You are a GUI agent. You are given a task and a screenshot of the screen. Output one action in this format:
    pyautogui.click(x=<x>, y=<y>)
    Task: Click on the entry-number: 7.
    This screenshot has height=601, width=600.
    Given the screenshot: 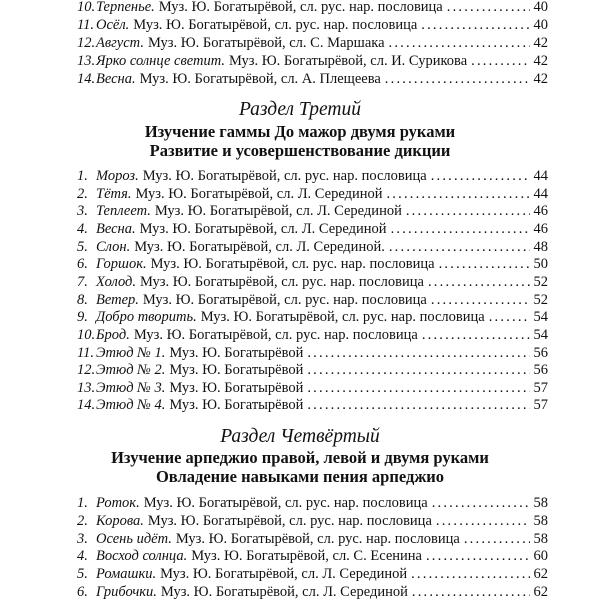 What is the action you would take?
    pyautogui.click(x=82, y=281)
    